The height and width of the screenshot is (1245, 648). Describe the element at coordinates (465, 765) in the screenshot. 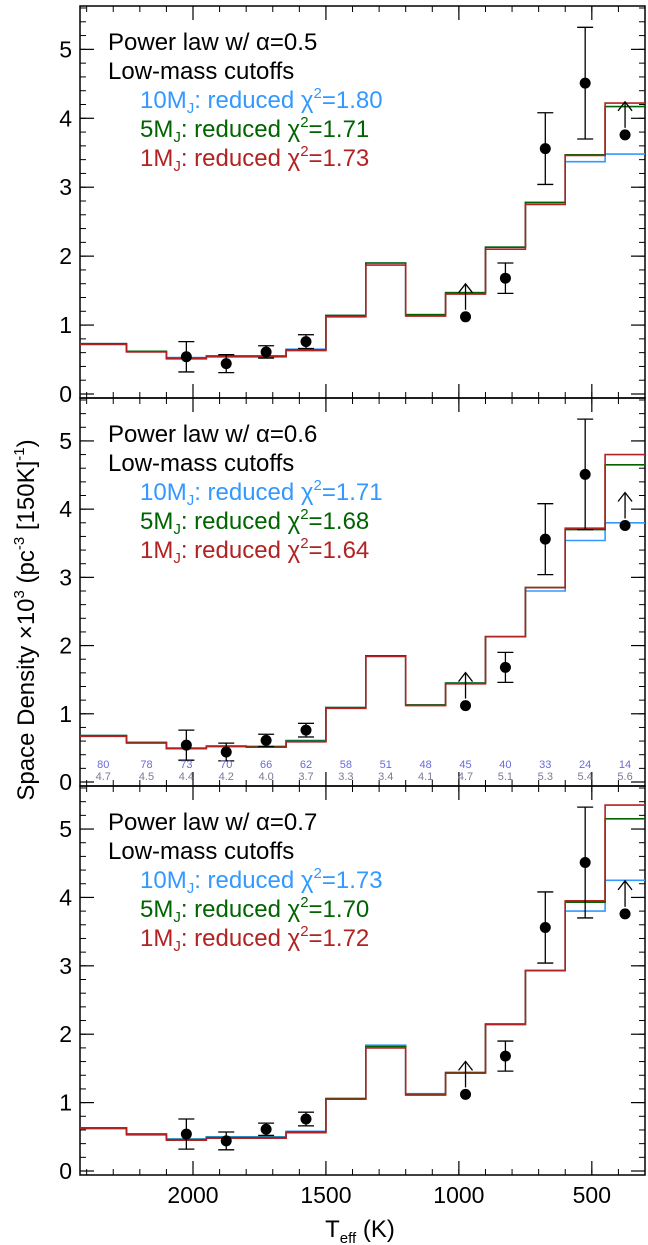

I see `count-label-top: 45` at that location.